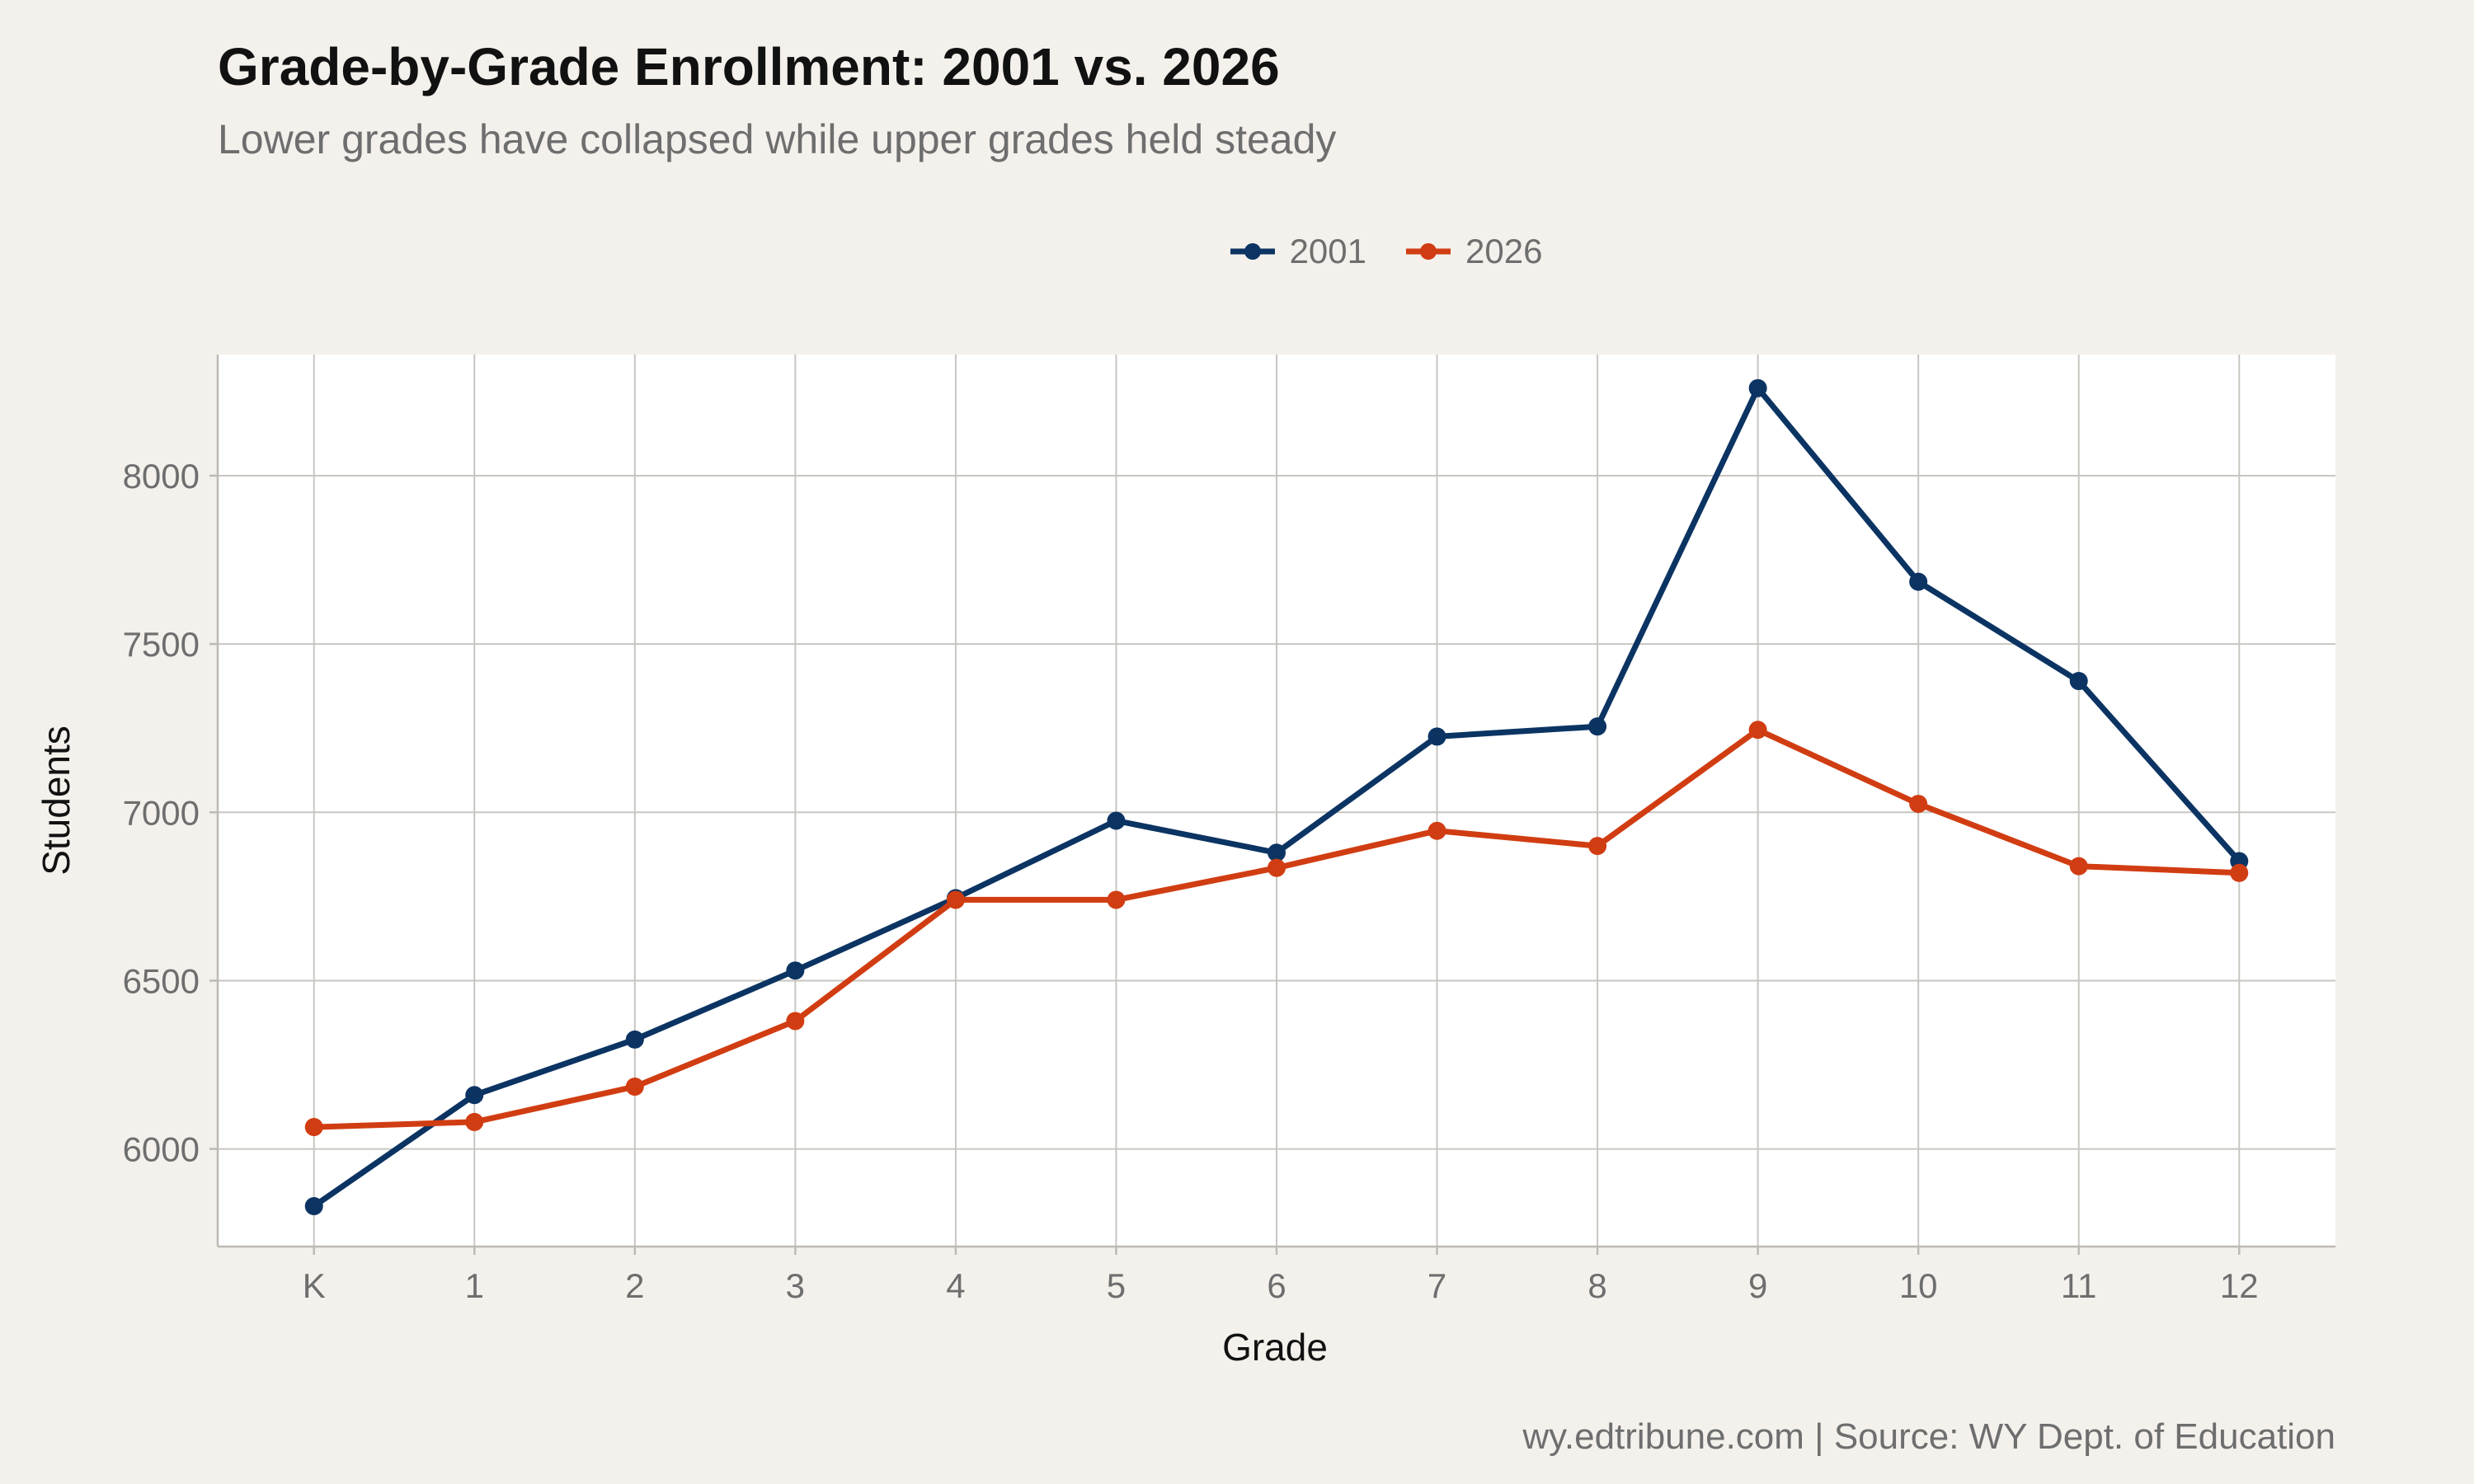 The width and height of the screenshot is (2474, 1484). Describe the element at coordinates (1275, 1347) in the screenshot. I see `x-axis-title: Grade` at that location.